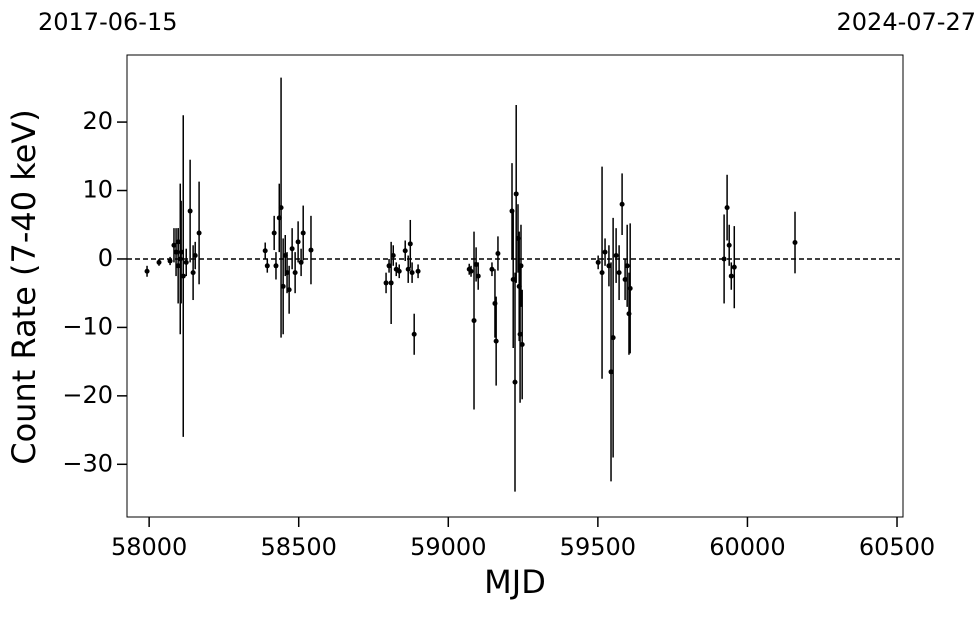 Image resolution: width=980 pixels, height=617 pixels. I want to click on y-tick-label: −10, so click(87, 326).